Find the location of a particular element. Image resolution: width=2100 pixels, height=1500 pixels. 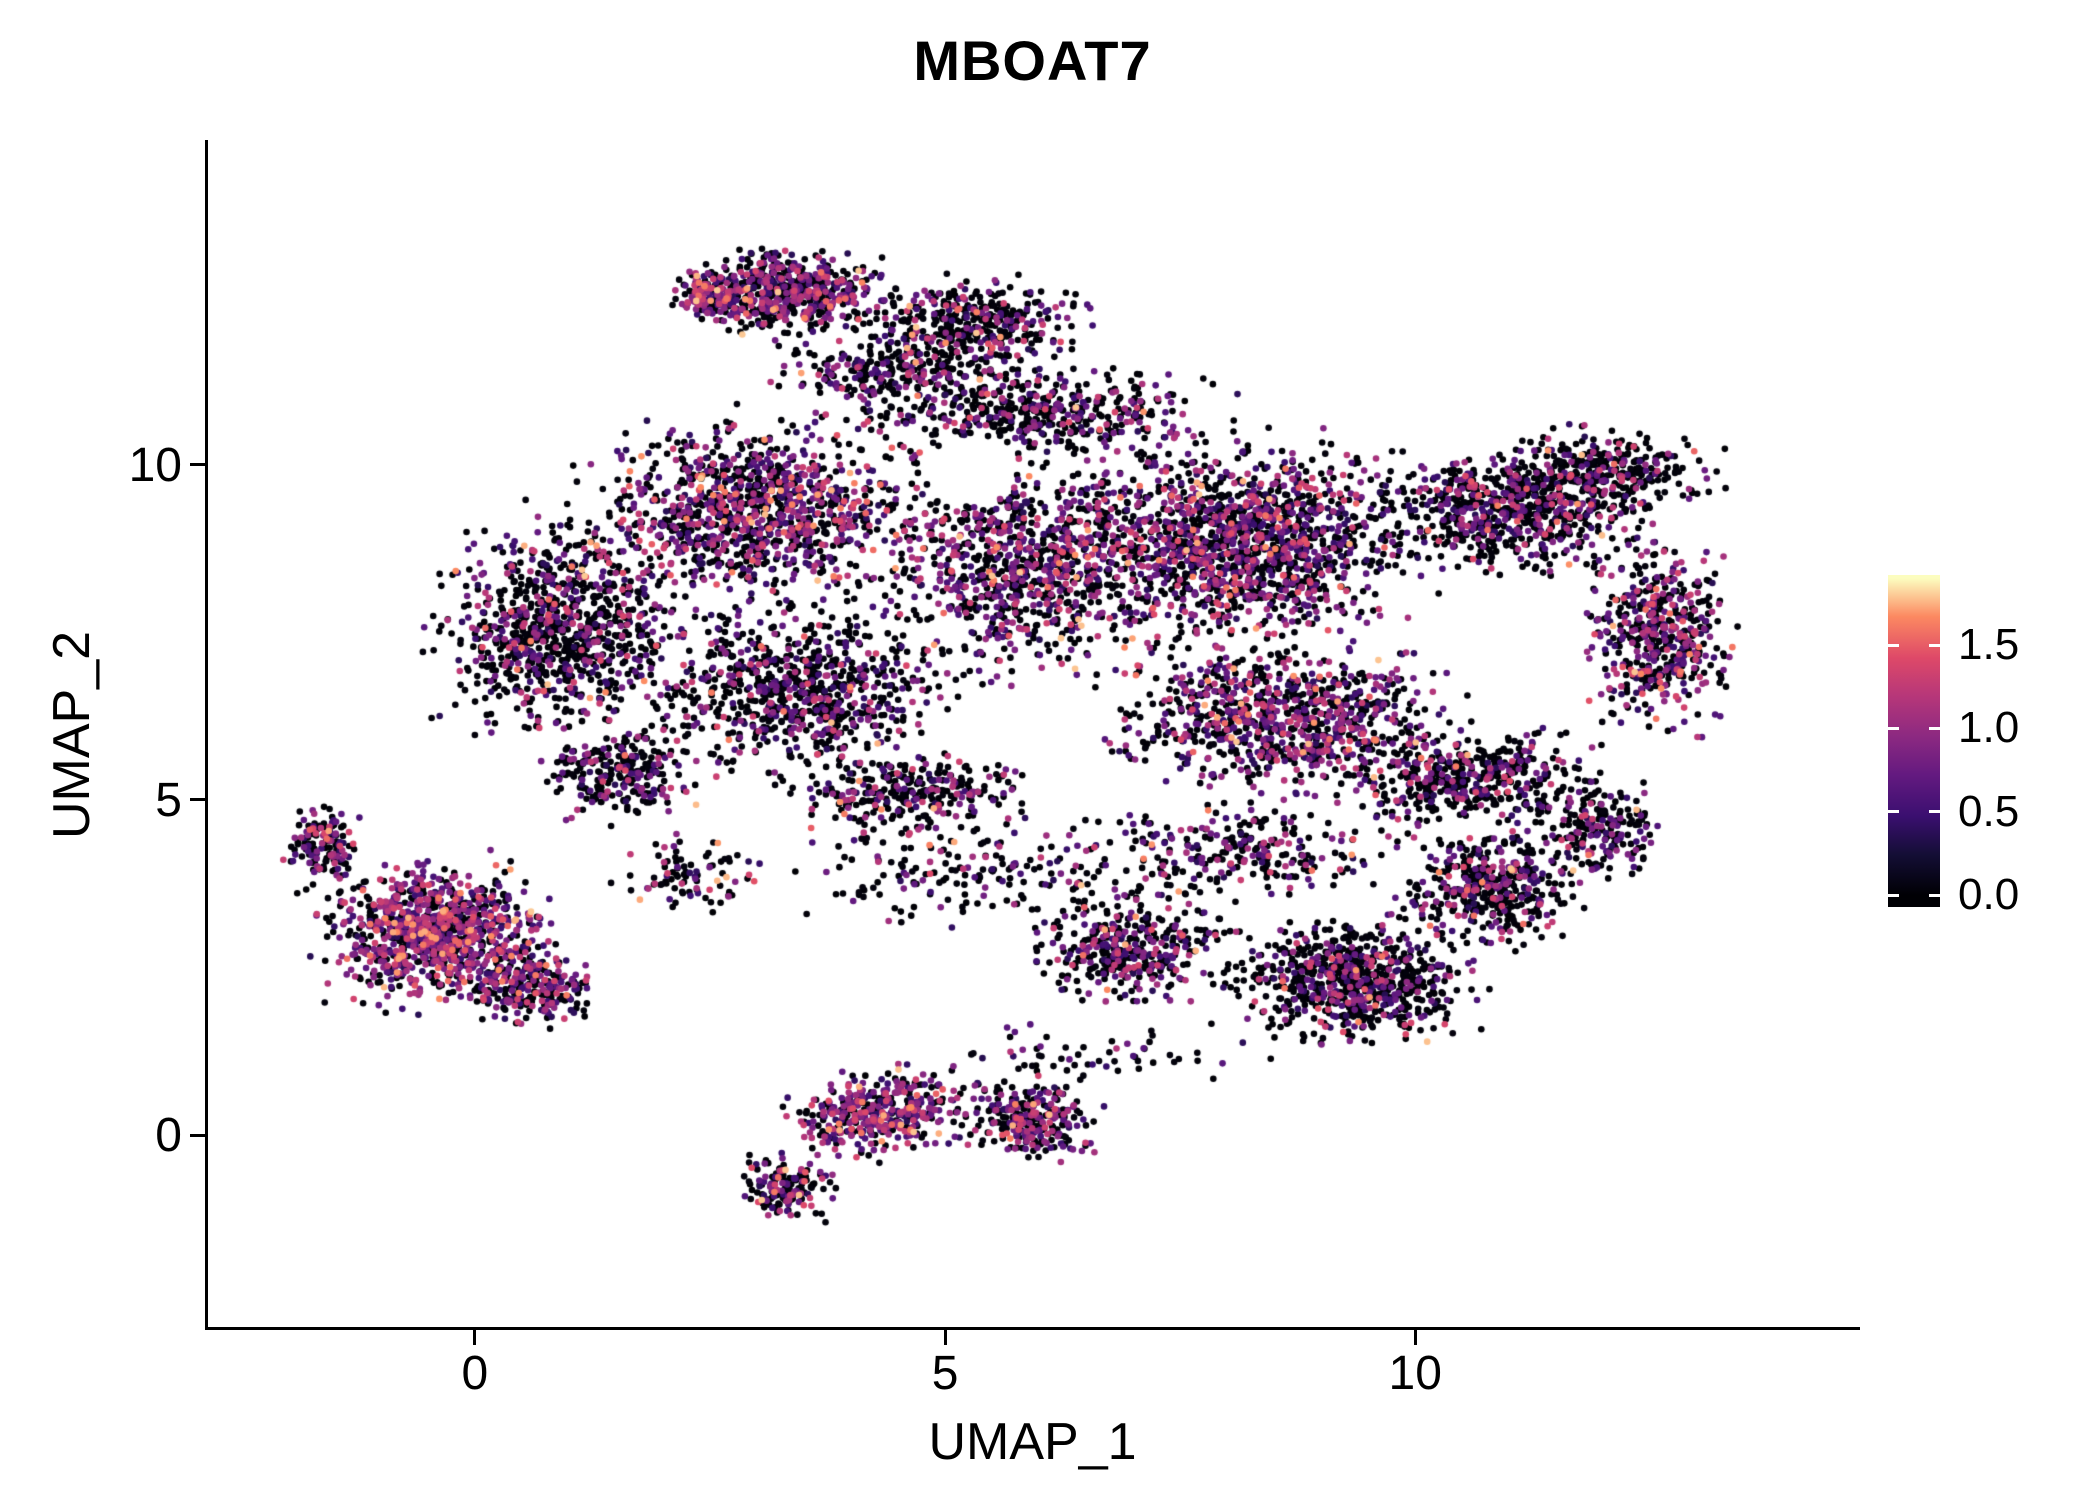

colorbar-tick-label: 0.5 is located at coordinates (1989, 811).